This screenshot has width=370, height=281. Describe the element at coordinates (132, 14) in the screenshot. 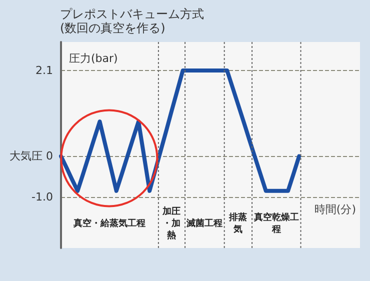

I see `chart-title: プレポストバキューム方式` at that location.